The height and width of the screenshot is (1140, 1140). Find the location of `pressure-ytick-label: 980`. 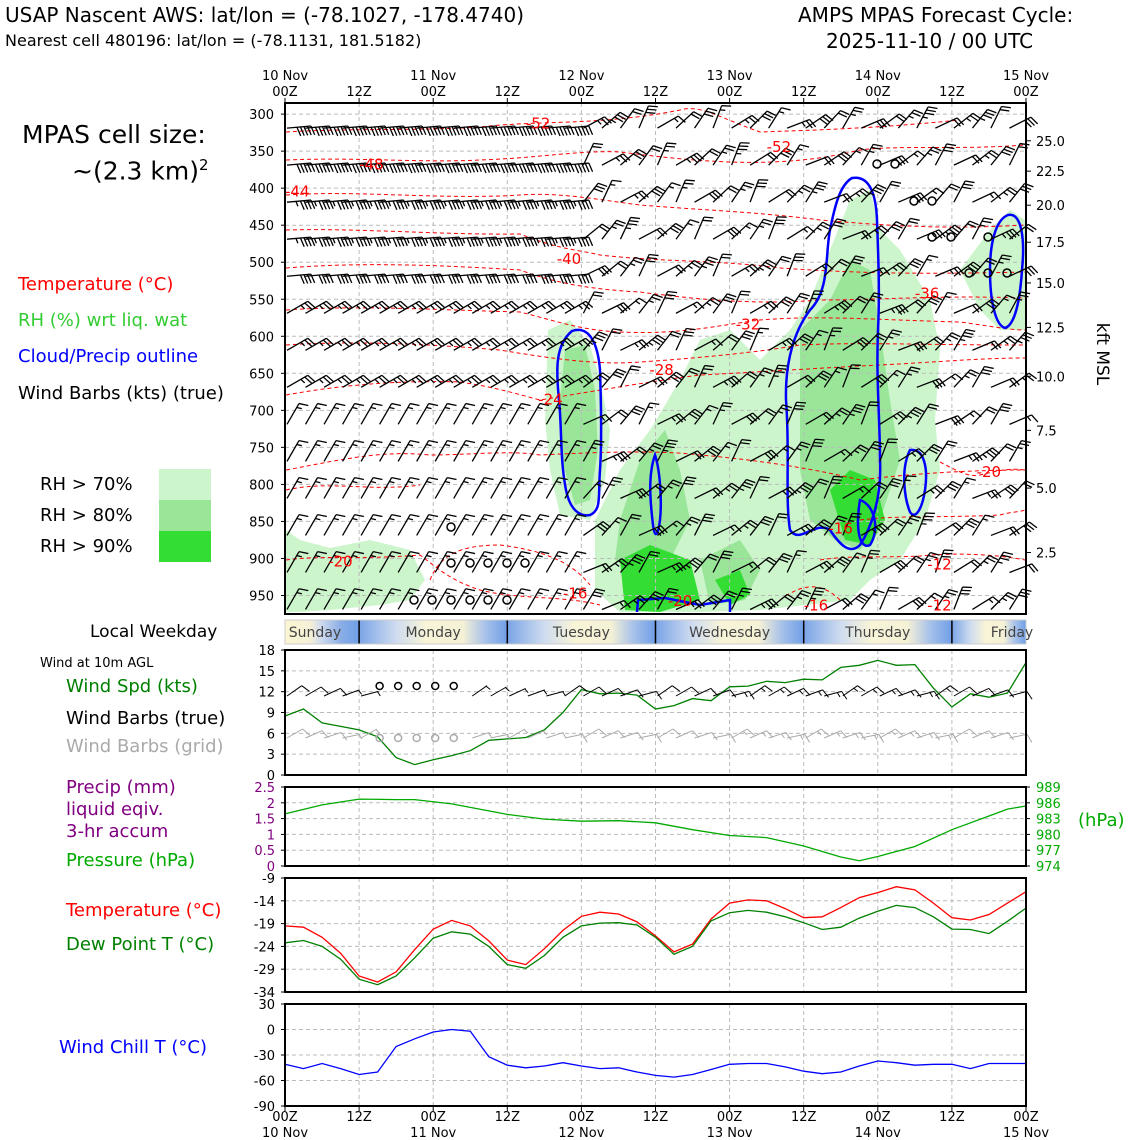

pressure-ytick-label: 980 is located at coordinates (1048, 835).